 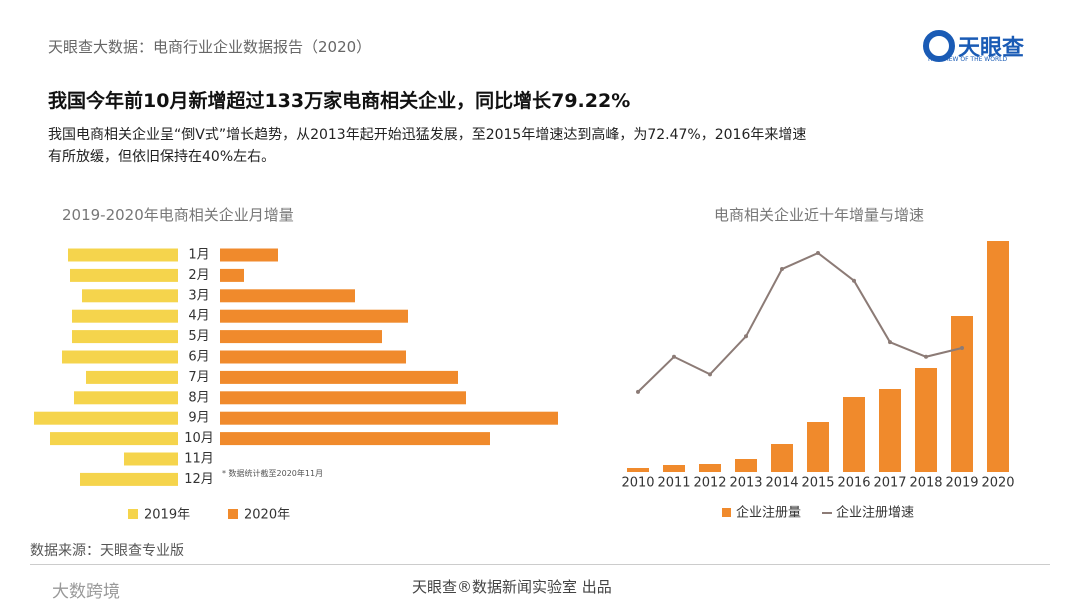 What do you see at coordinates (198, 316) in the screenshot?
I see `category-label: 4月` at bounding box center [198, 316].